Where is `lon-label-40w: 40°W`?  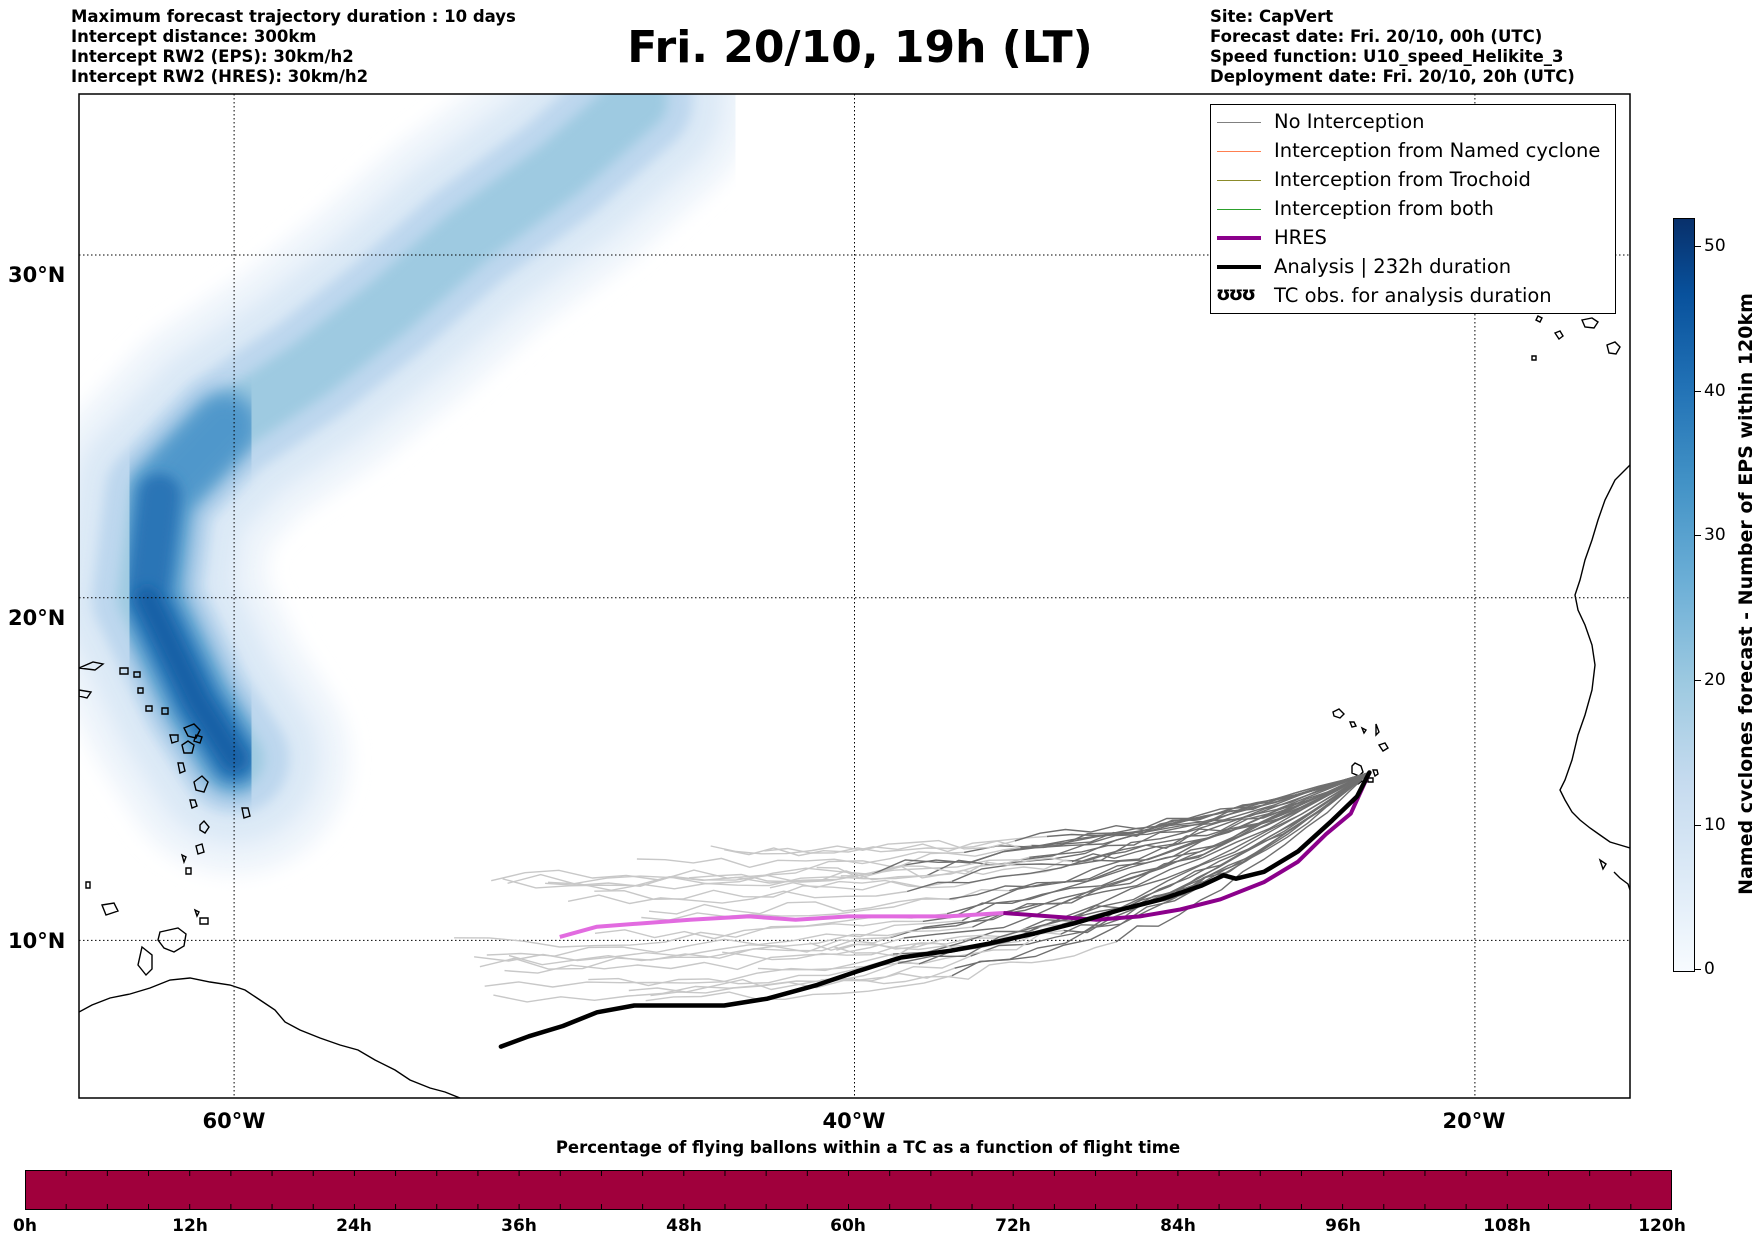 lon-label-40w: 40°W is located at coordinates (854, 1121).